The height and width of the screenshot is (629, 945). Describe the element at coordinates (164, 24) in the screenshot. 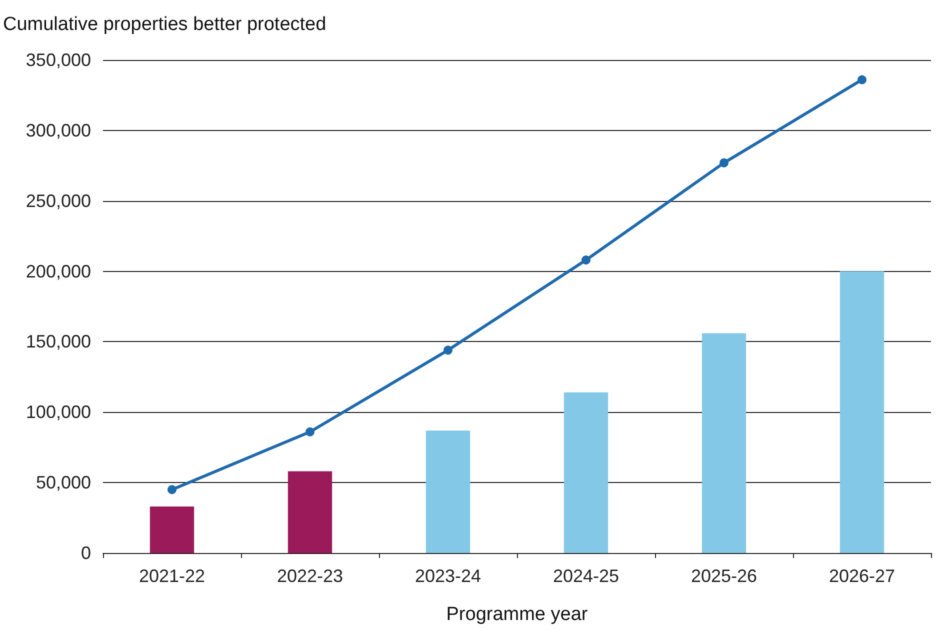

I see `y-axis-title: Cumulative properties better protected` at that location.